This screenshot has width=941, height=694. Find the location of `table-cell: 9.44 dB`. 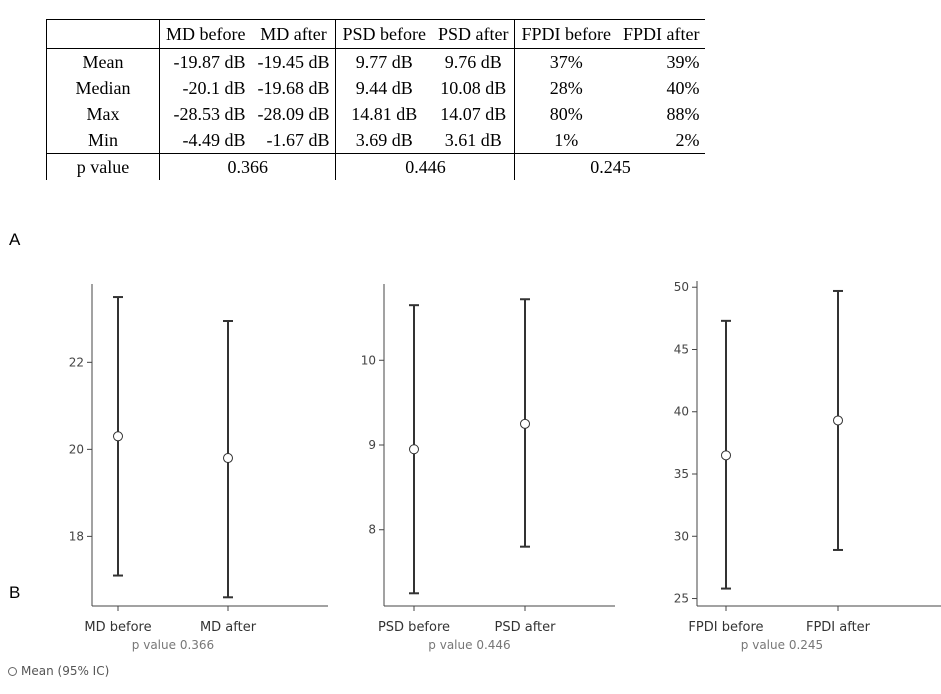

table-cell: 9.44 dB is located at coordinates (383, 88).